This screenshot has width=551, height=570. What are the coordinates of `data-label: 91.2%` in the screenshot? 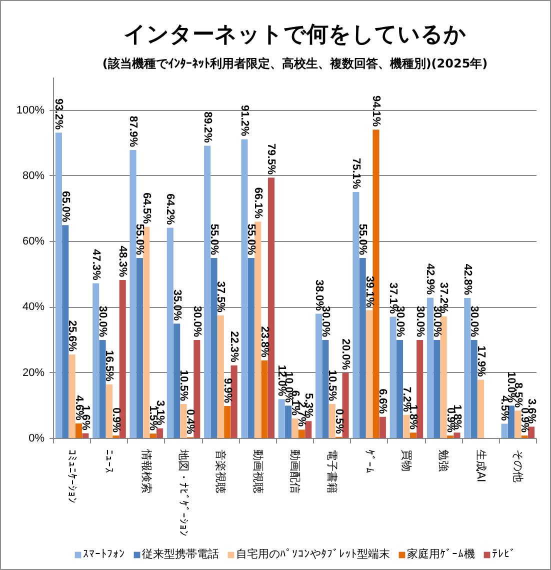 It's located at (244, 120).